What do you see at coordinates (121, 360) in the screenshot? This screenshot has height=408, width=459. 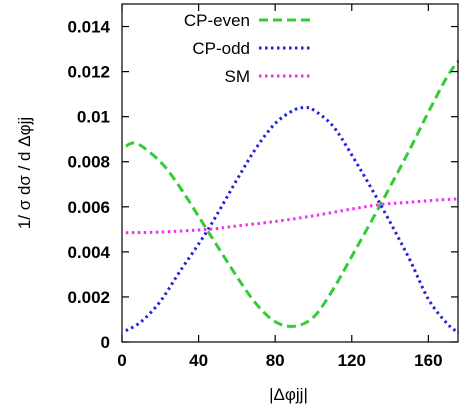 I see `x-tick-label: 0` at bounding box center [121, 360].